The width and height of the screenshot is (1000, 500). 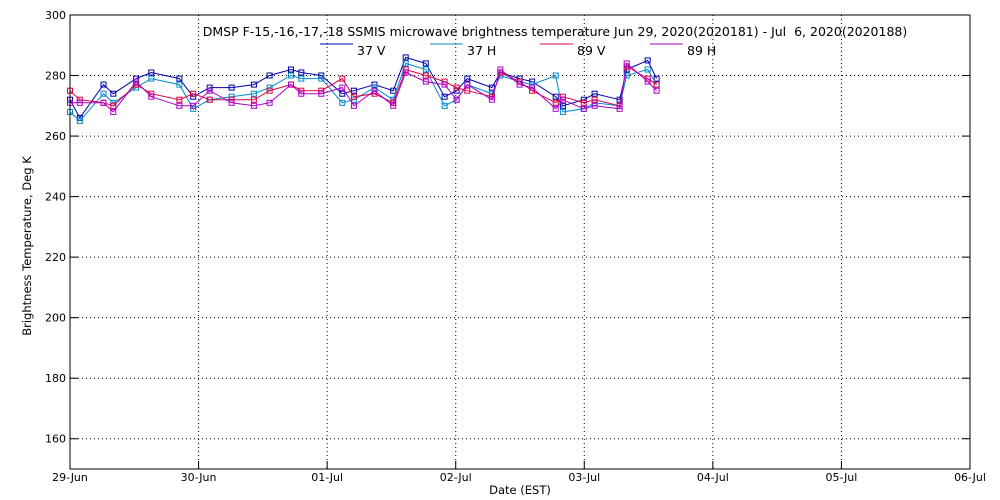 I want to click on x-tick-label: 02-Jul, so click(x=456, y=477).